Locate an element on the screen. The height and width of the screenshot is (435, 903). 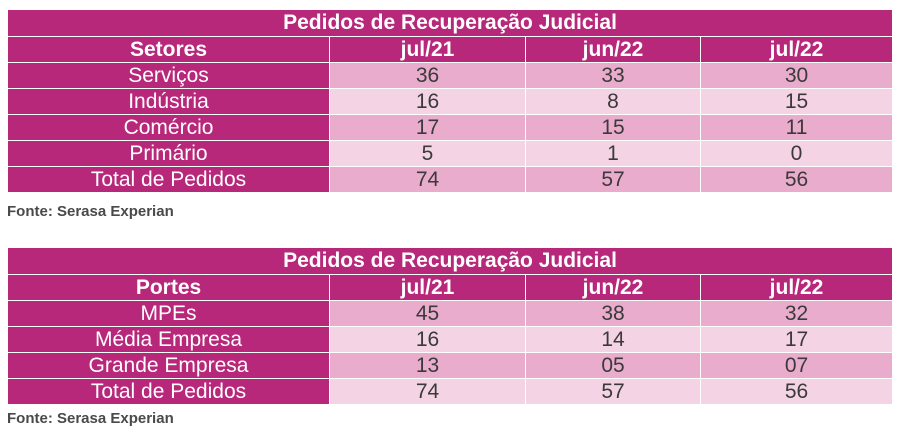
cell-value: 14 is located at coordinates (613, 339).